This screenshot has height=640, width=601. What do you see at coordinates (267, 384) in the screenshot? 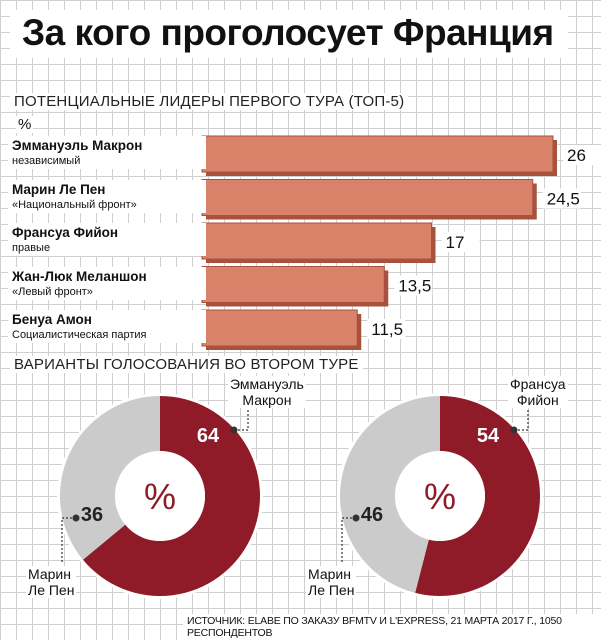
I see `donut-name-line: Эммануэль` at bounding box center [267, 384].